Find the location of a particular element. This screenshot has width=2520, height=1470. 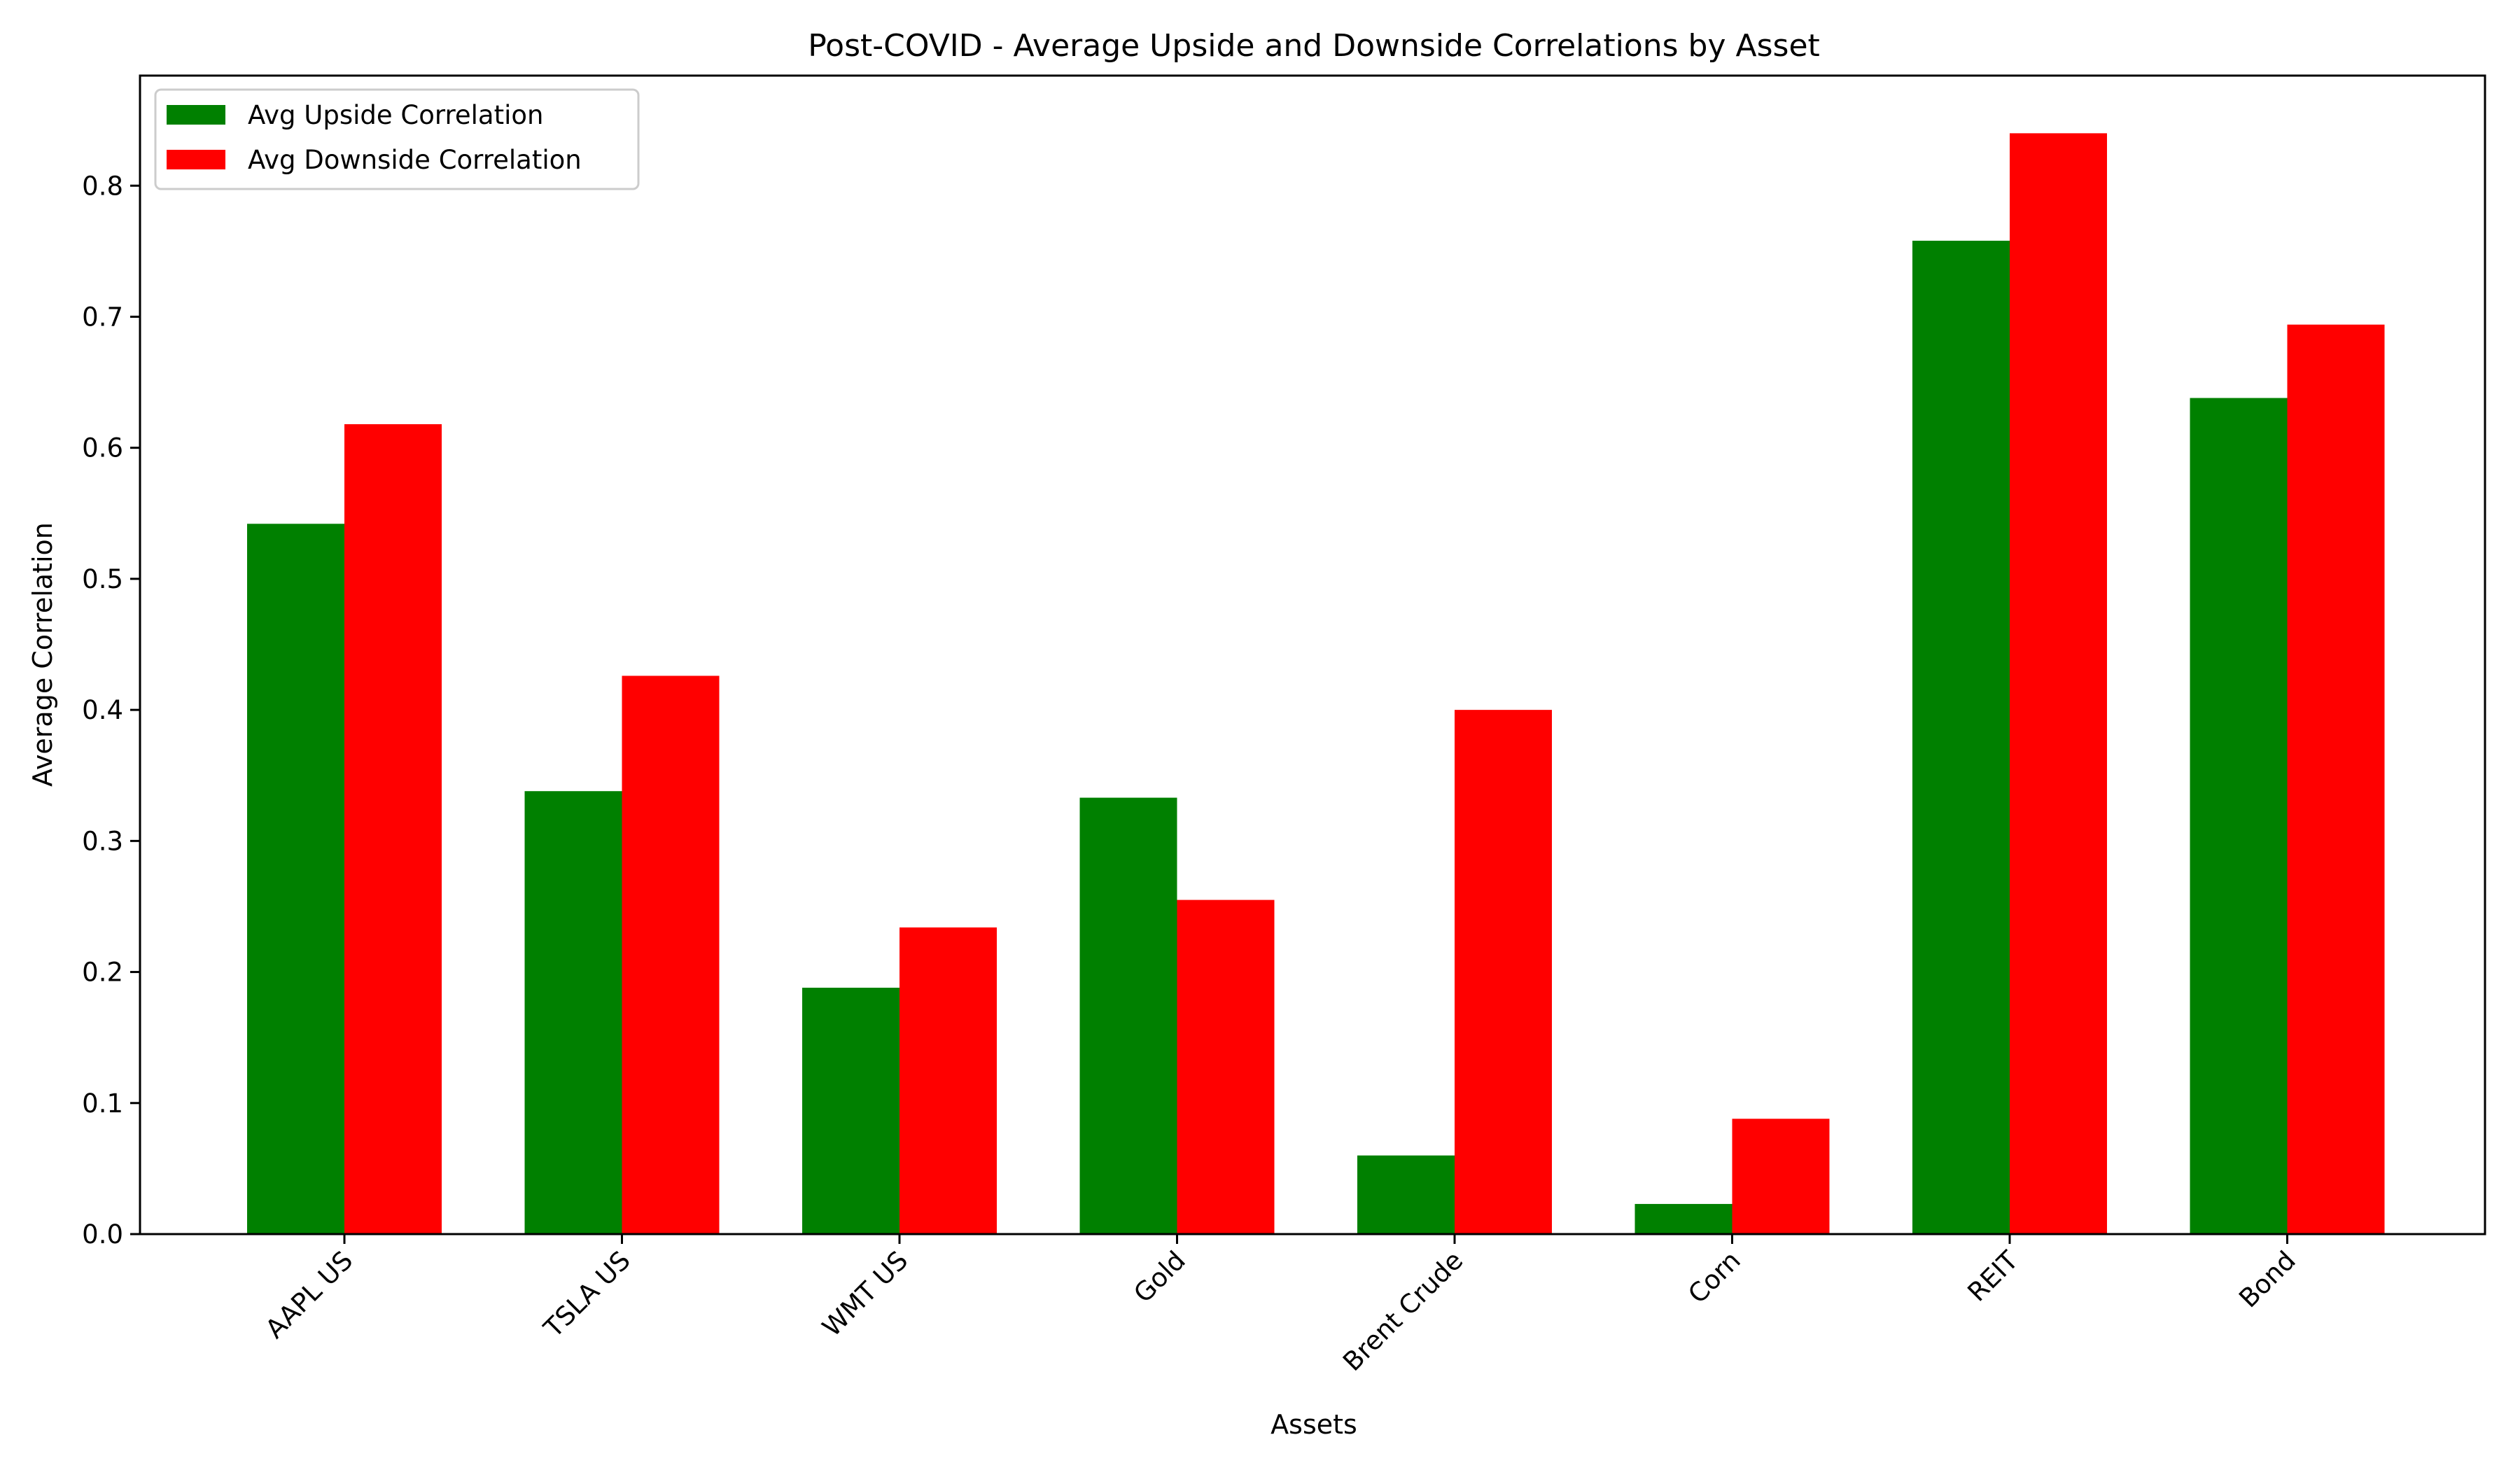

bar-downside-wmt-us is located at coordinates (948, 1080).